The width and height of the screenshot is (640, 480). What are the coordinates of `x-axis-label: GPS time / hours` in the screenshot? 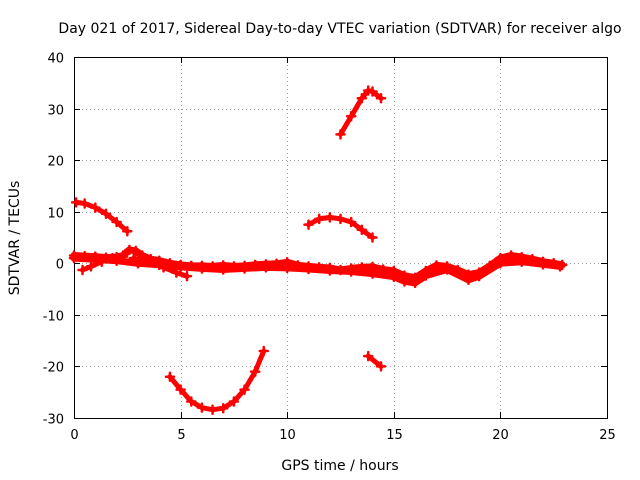 It's located at (339, 466).